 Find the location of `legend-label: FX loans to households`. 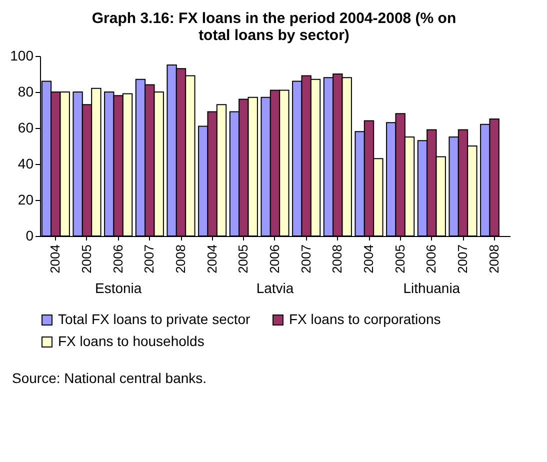

legend-label: FX loans to households is located at coordinates (131, 341).